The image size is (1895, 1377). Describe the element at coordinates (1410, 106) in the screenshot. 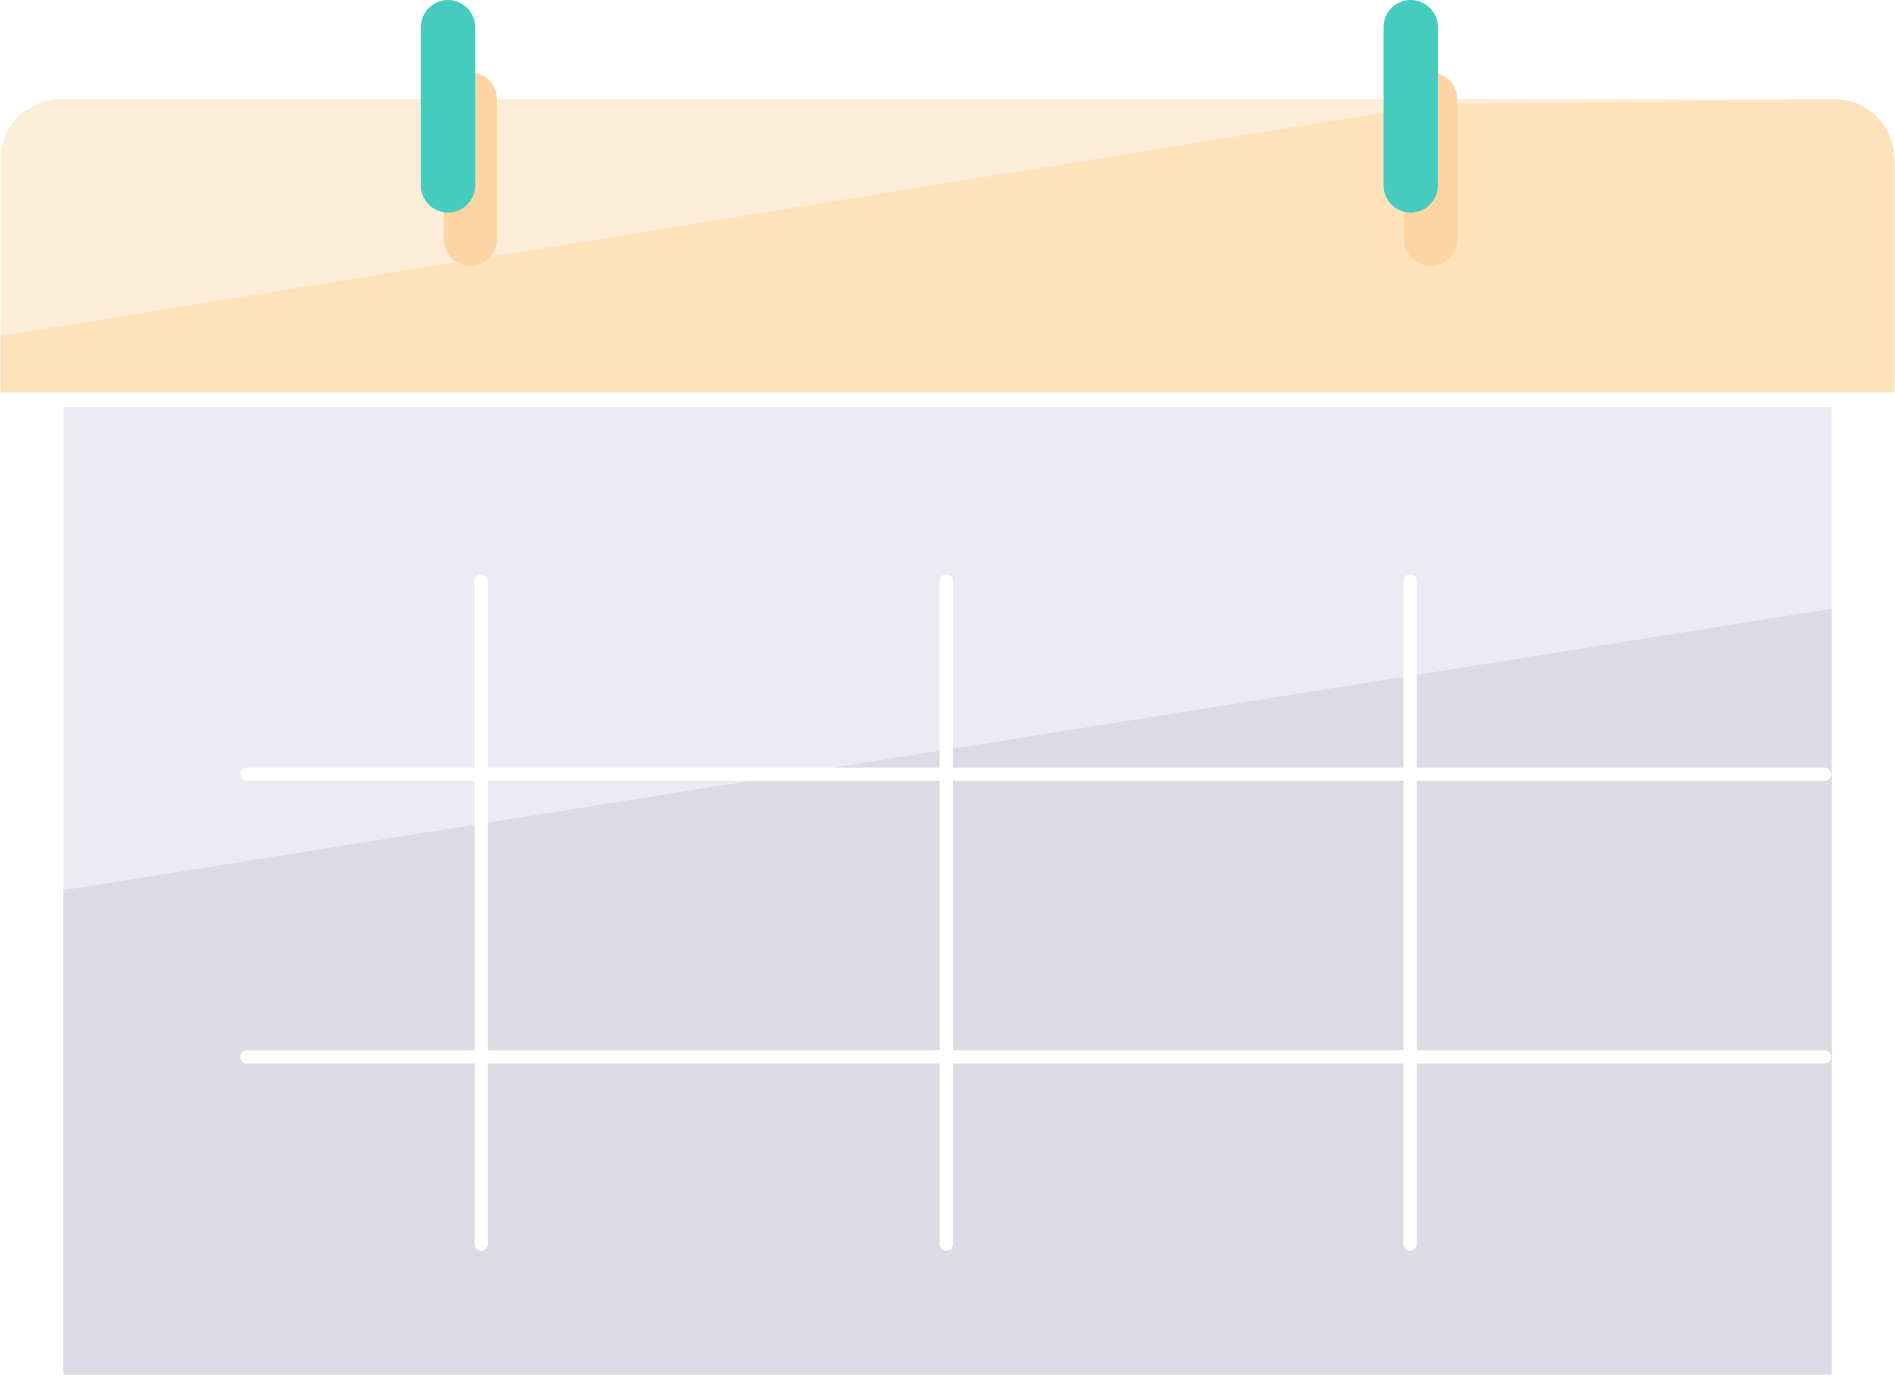

I see `binder-ring-right-icon` at that location.